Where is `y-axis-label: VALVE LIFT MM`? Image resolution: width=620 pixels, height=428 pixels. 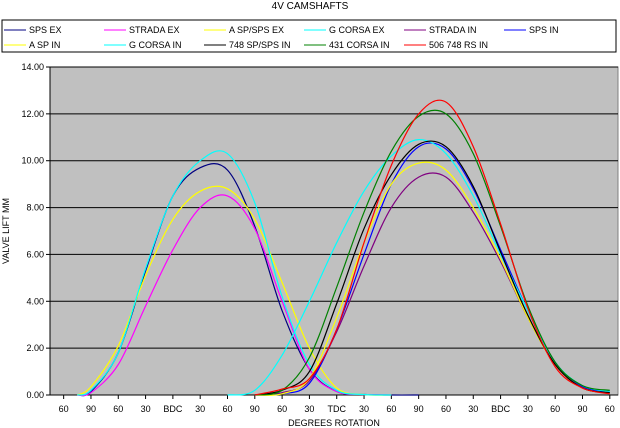 y-axis-label: VALVE LIFT MM is located at coordinates (6, 231).